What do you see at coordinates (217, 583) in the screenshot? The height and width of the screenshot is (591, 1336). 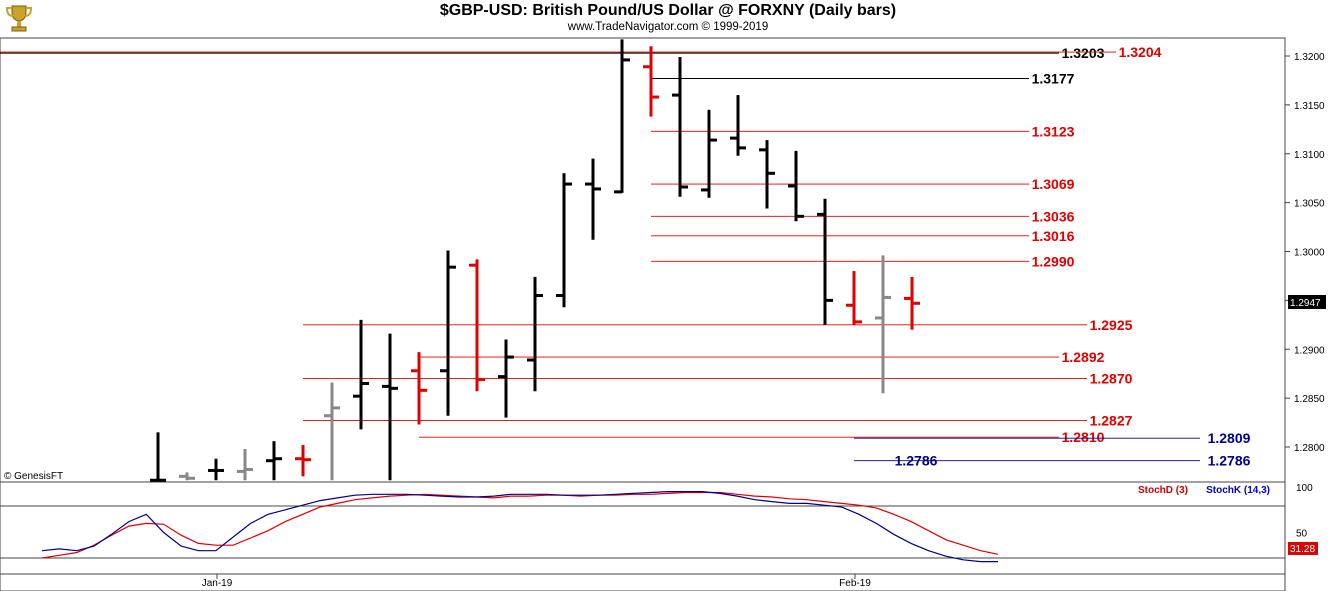 I see `x-tick-label: Jan-19` at bounding box center [217, 583].